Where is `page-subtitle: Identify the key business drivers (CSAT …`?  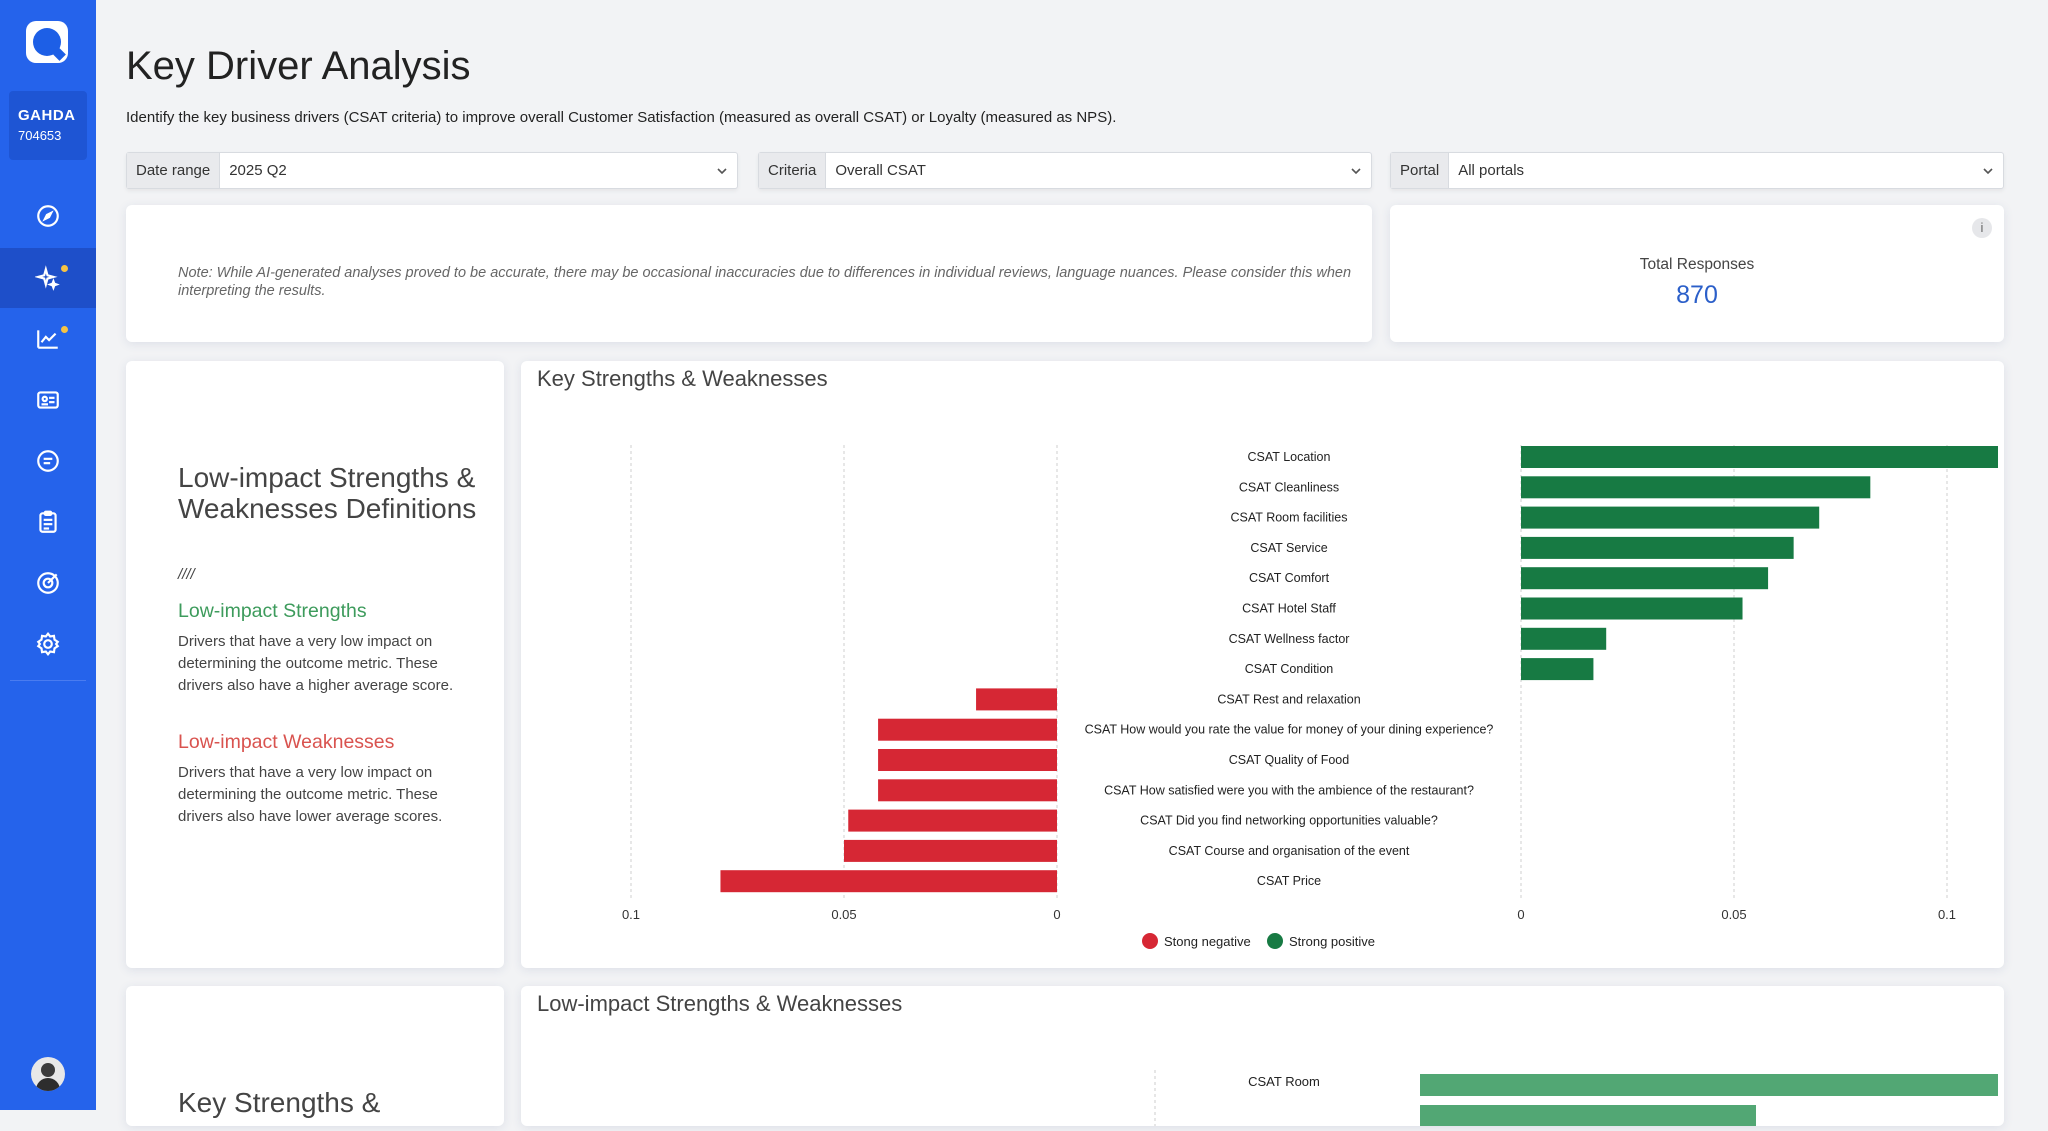 page-subtitle: Identify the key business drivers (CSAT … is located at coordinates (621, 117).